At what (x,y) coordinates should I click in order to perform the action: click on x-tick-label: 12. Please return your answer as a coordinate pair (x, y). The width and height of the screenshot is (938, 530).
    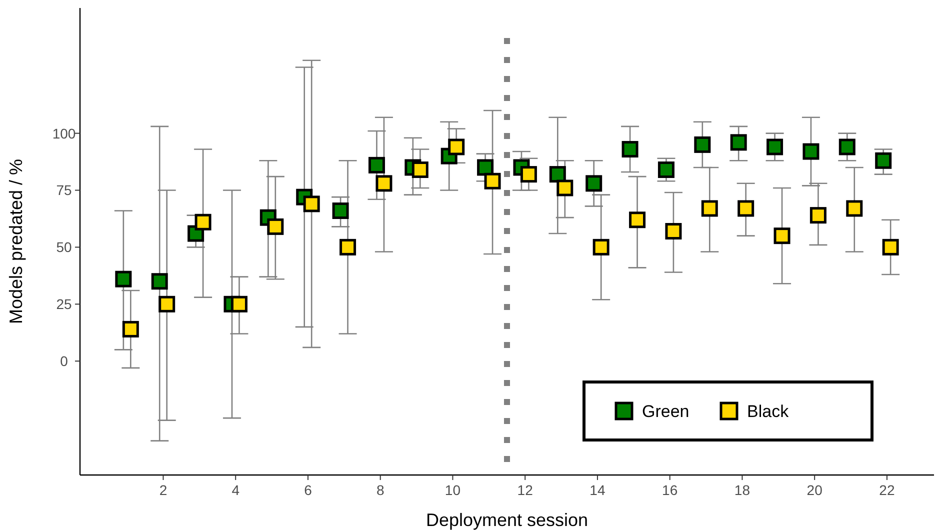
    Looking at the image, I should click on (525, 490).